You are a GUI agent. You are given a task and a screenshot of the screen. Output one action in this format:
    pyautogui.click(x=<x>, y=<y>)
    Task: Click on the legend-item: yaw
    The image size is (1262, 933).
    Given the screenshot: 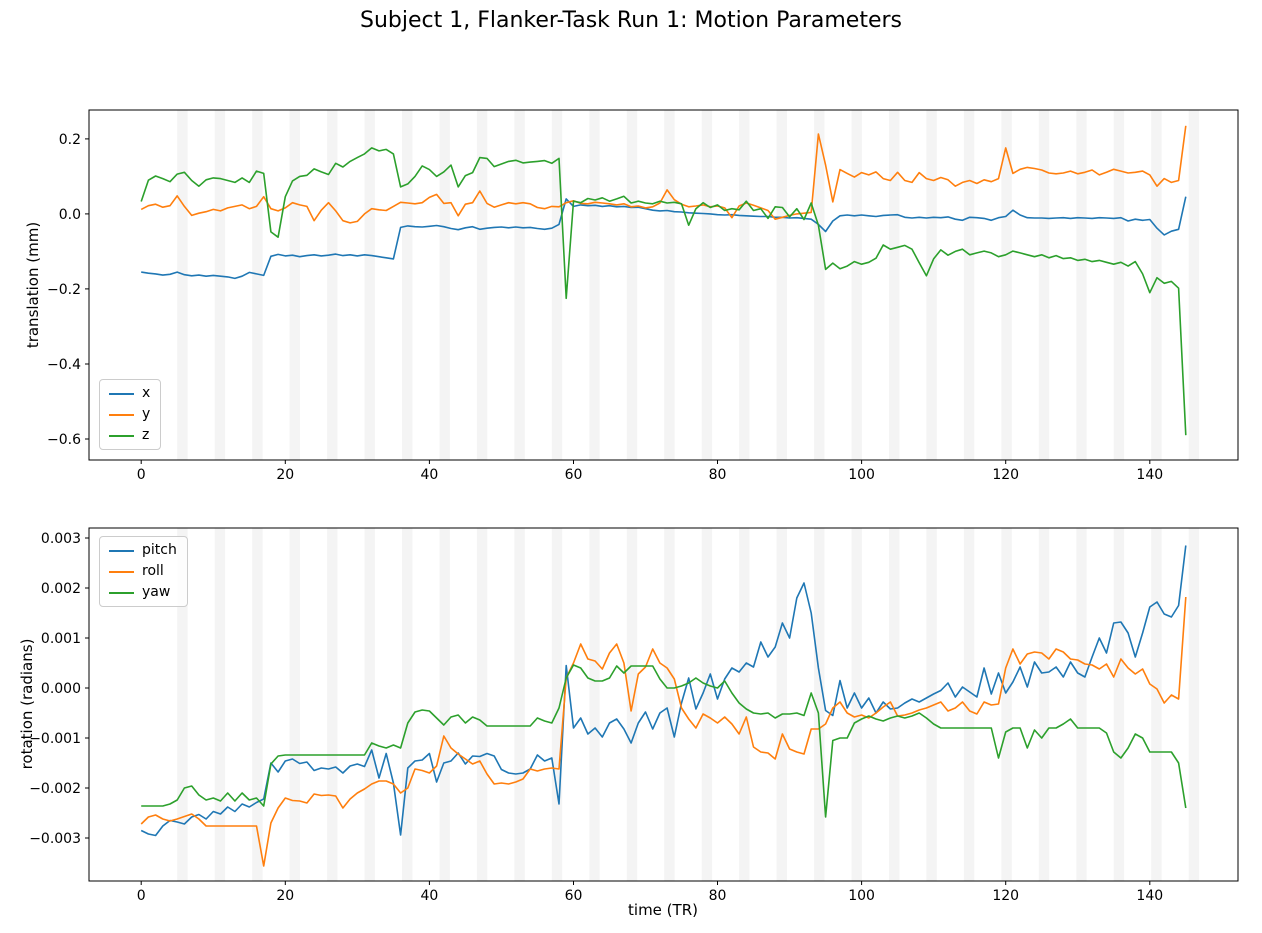 What is the action you would take?
    pyautogui.click(x=143, y=592)
    